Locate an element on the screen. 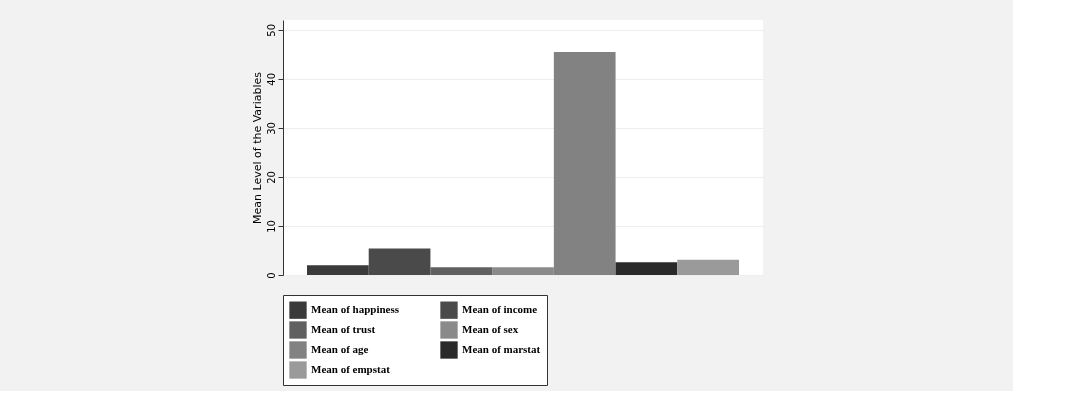 The image size is (1071, 396). y-axis-title: Mean Level of the Variables is located at coordinates (257, 147).